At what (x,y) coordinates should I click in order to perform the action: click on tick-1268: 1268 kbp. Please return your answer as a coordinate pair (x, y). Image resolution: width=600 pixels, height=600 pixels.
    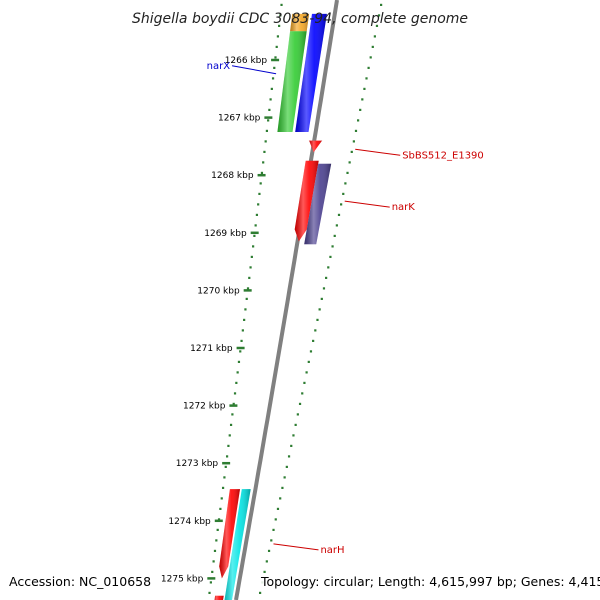
    Looking at the image, I should click on (238, 176).